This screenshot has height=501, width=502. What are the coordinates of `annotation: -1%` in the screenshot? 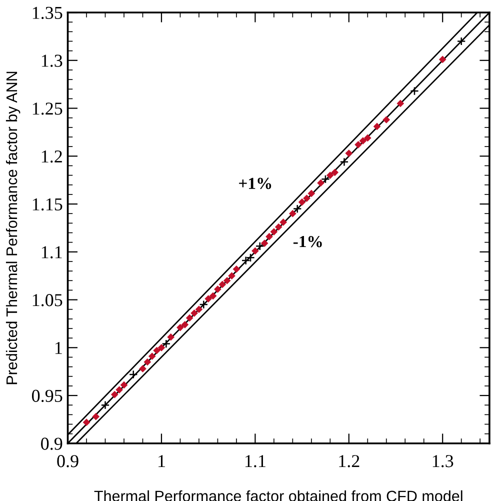 It's located at (307, 242).